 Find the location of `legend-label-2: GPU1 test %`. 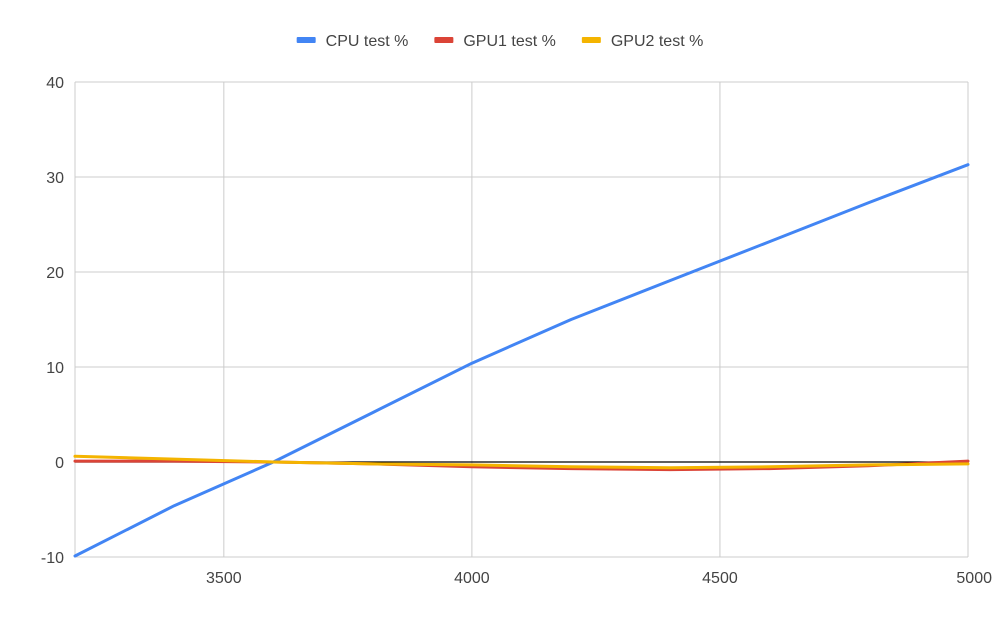

legend-label-2: GPU1 test % is located at coordinates (509, 41).